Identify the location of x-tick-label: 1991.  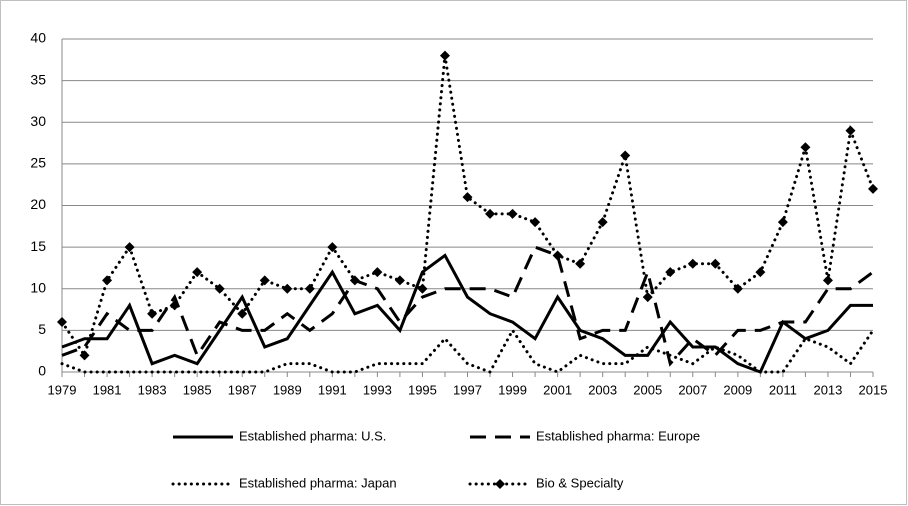
(332, 389).